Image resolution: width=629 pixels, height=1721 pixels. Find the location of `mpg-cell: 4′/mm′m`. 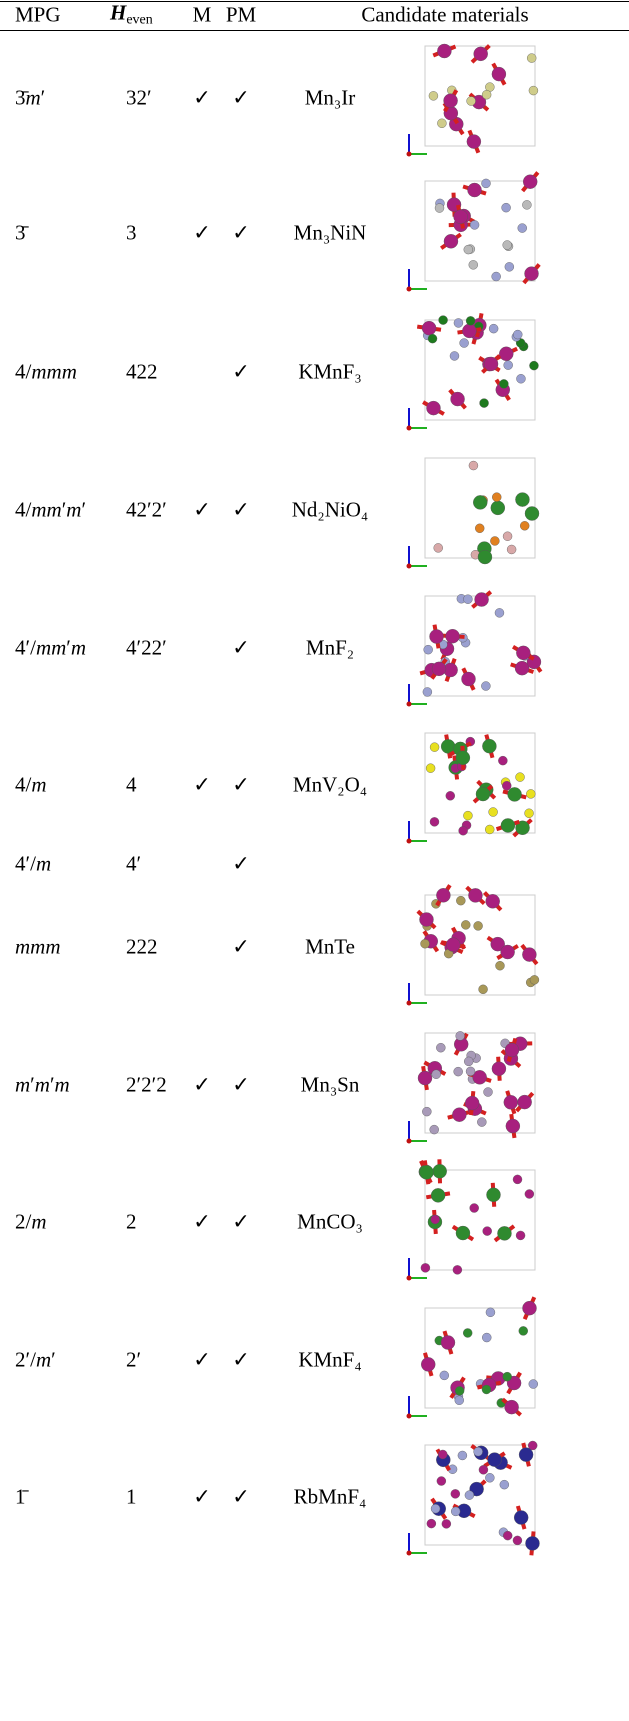

mpg-cell: 4′/mm′m is located at coordinates (51, 647).